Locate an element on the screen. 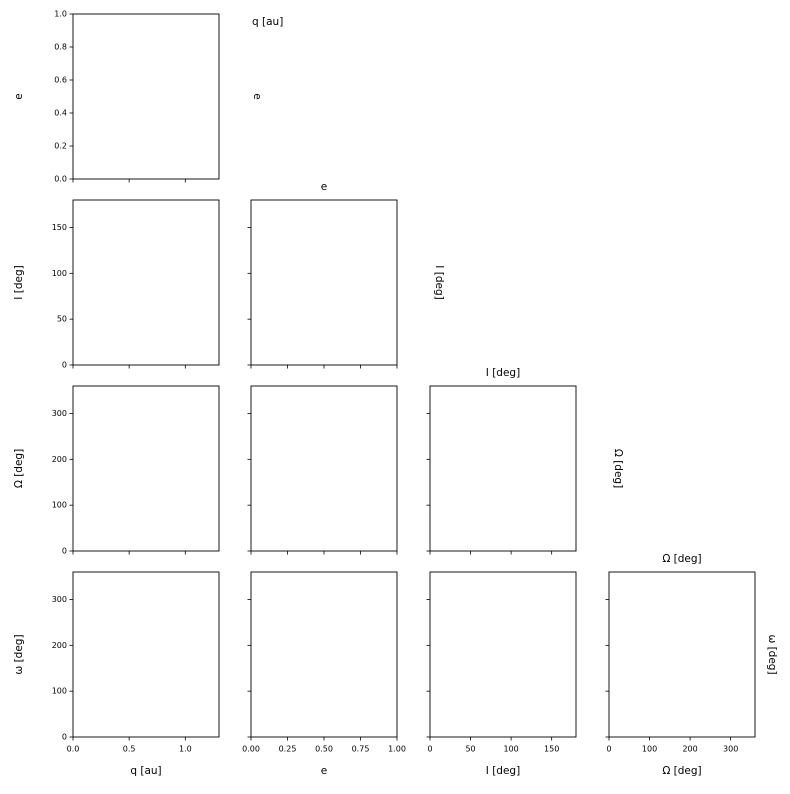  x-tick-label: 150 is located at coordinates (551, 749).